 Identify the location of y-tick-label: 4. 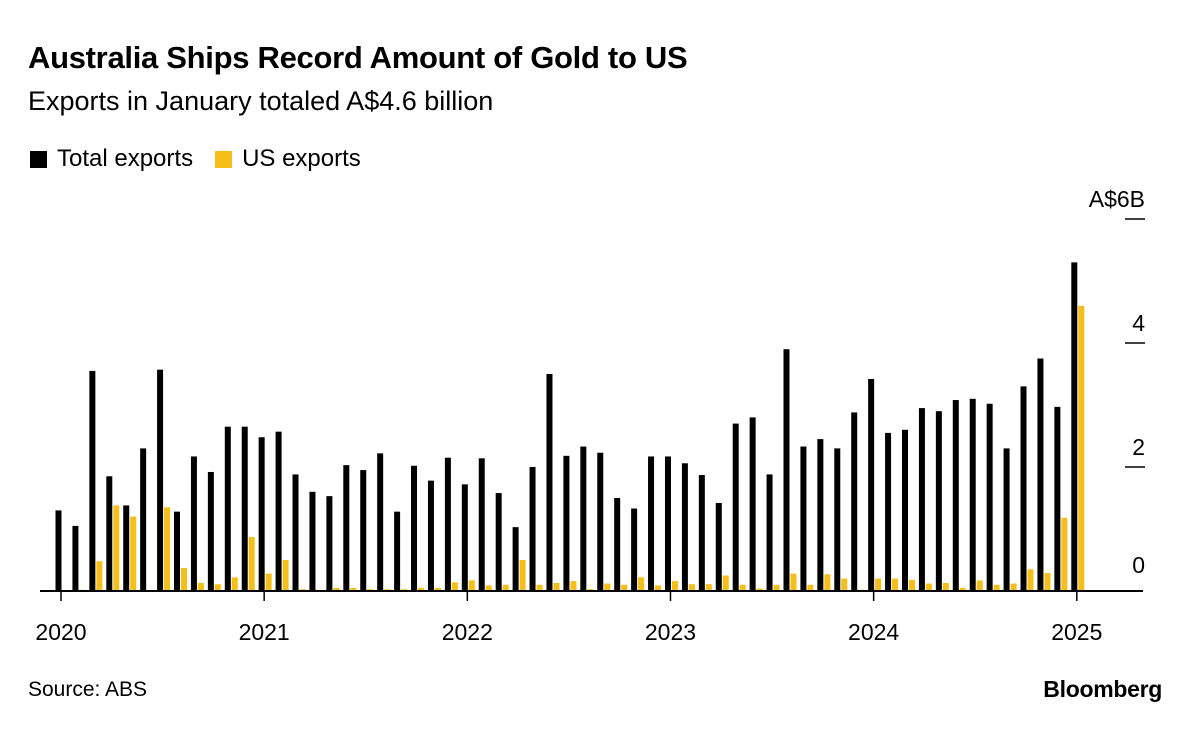
(1138, 323).